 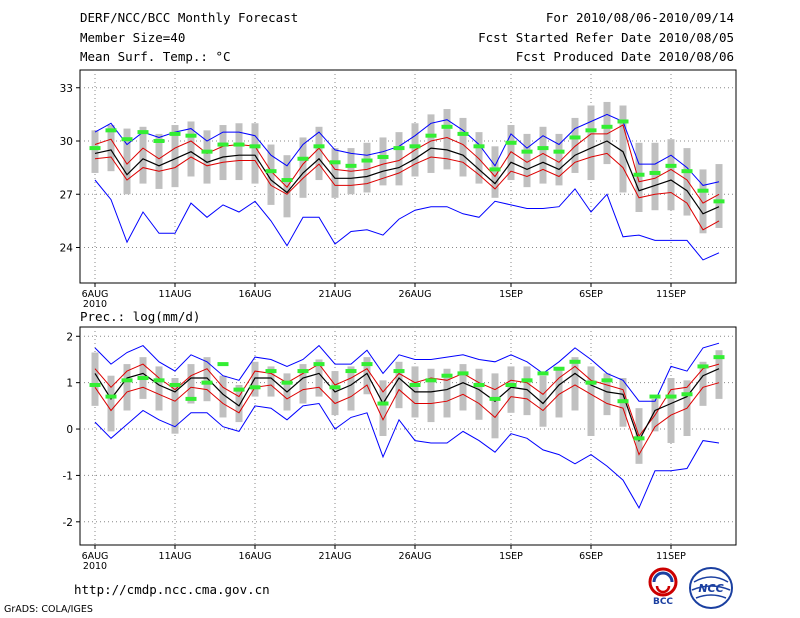 I want to click on y-tick-label: 2, so click(x=69, y=337).